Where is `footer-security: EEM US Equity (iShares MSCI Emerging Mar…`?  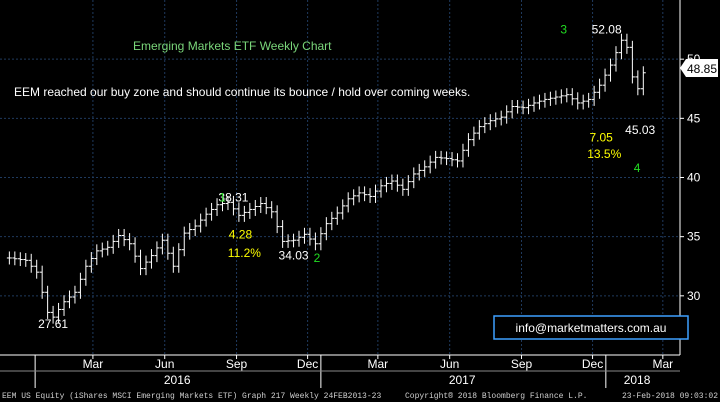 footer-security: EEM US Equity (iShares MSCI Emerging Mar… is located at coordinates (191, 396).